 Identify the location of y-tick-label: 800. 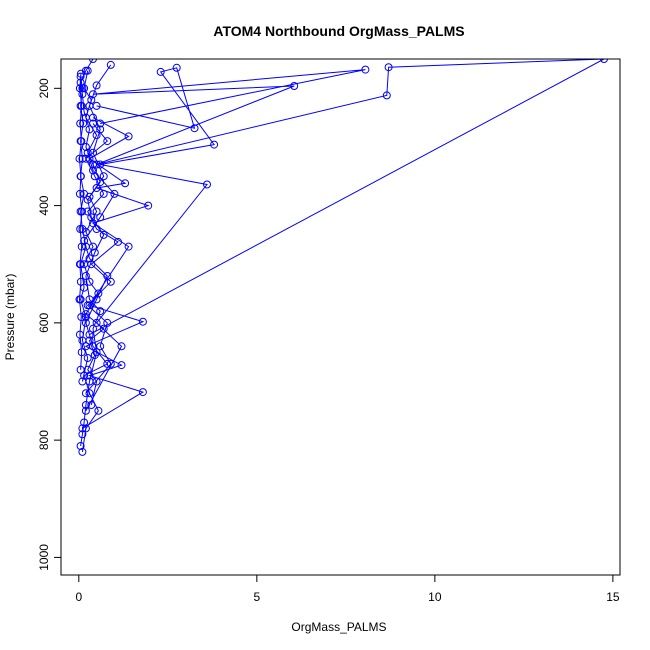
(44, 440).